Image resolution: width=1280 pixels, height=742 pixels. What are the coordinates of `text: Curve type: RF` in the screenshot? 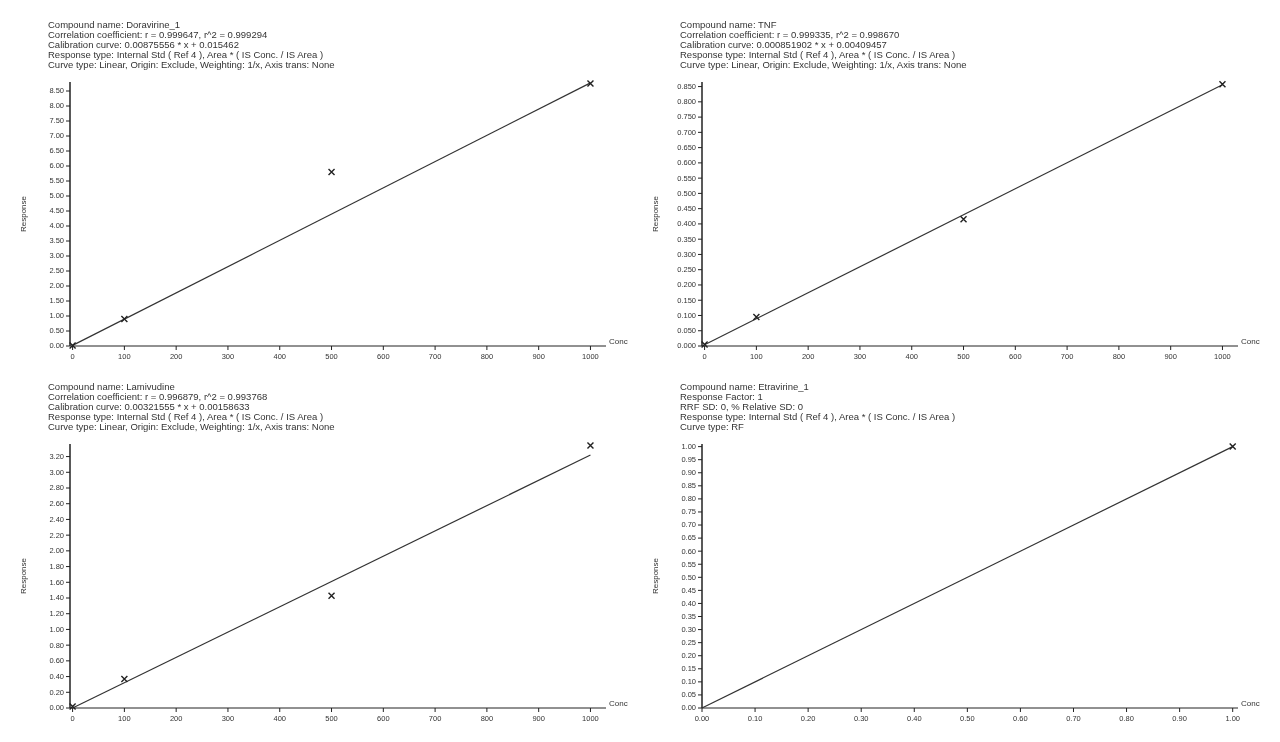 It's located at (712, 426).